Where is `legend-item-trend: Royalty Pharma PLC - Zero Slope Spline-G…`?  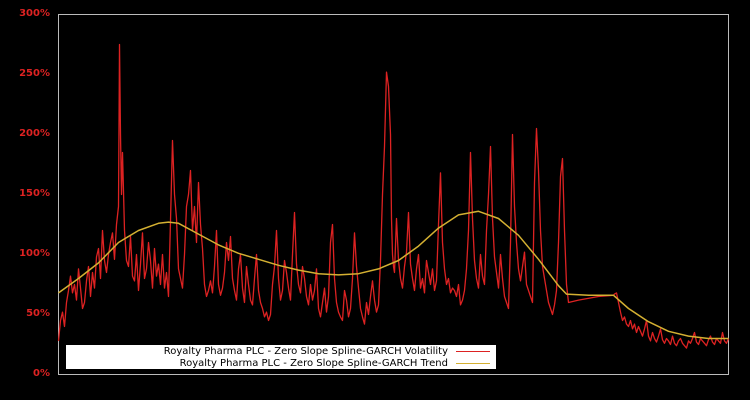 legend-item-trend: Royalty Pharma PLC - Zero Slope Spline-G… is located at coordinates (335, 363).